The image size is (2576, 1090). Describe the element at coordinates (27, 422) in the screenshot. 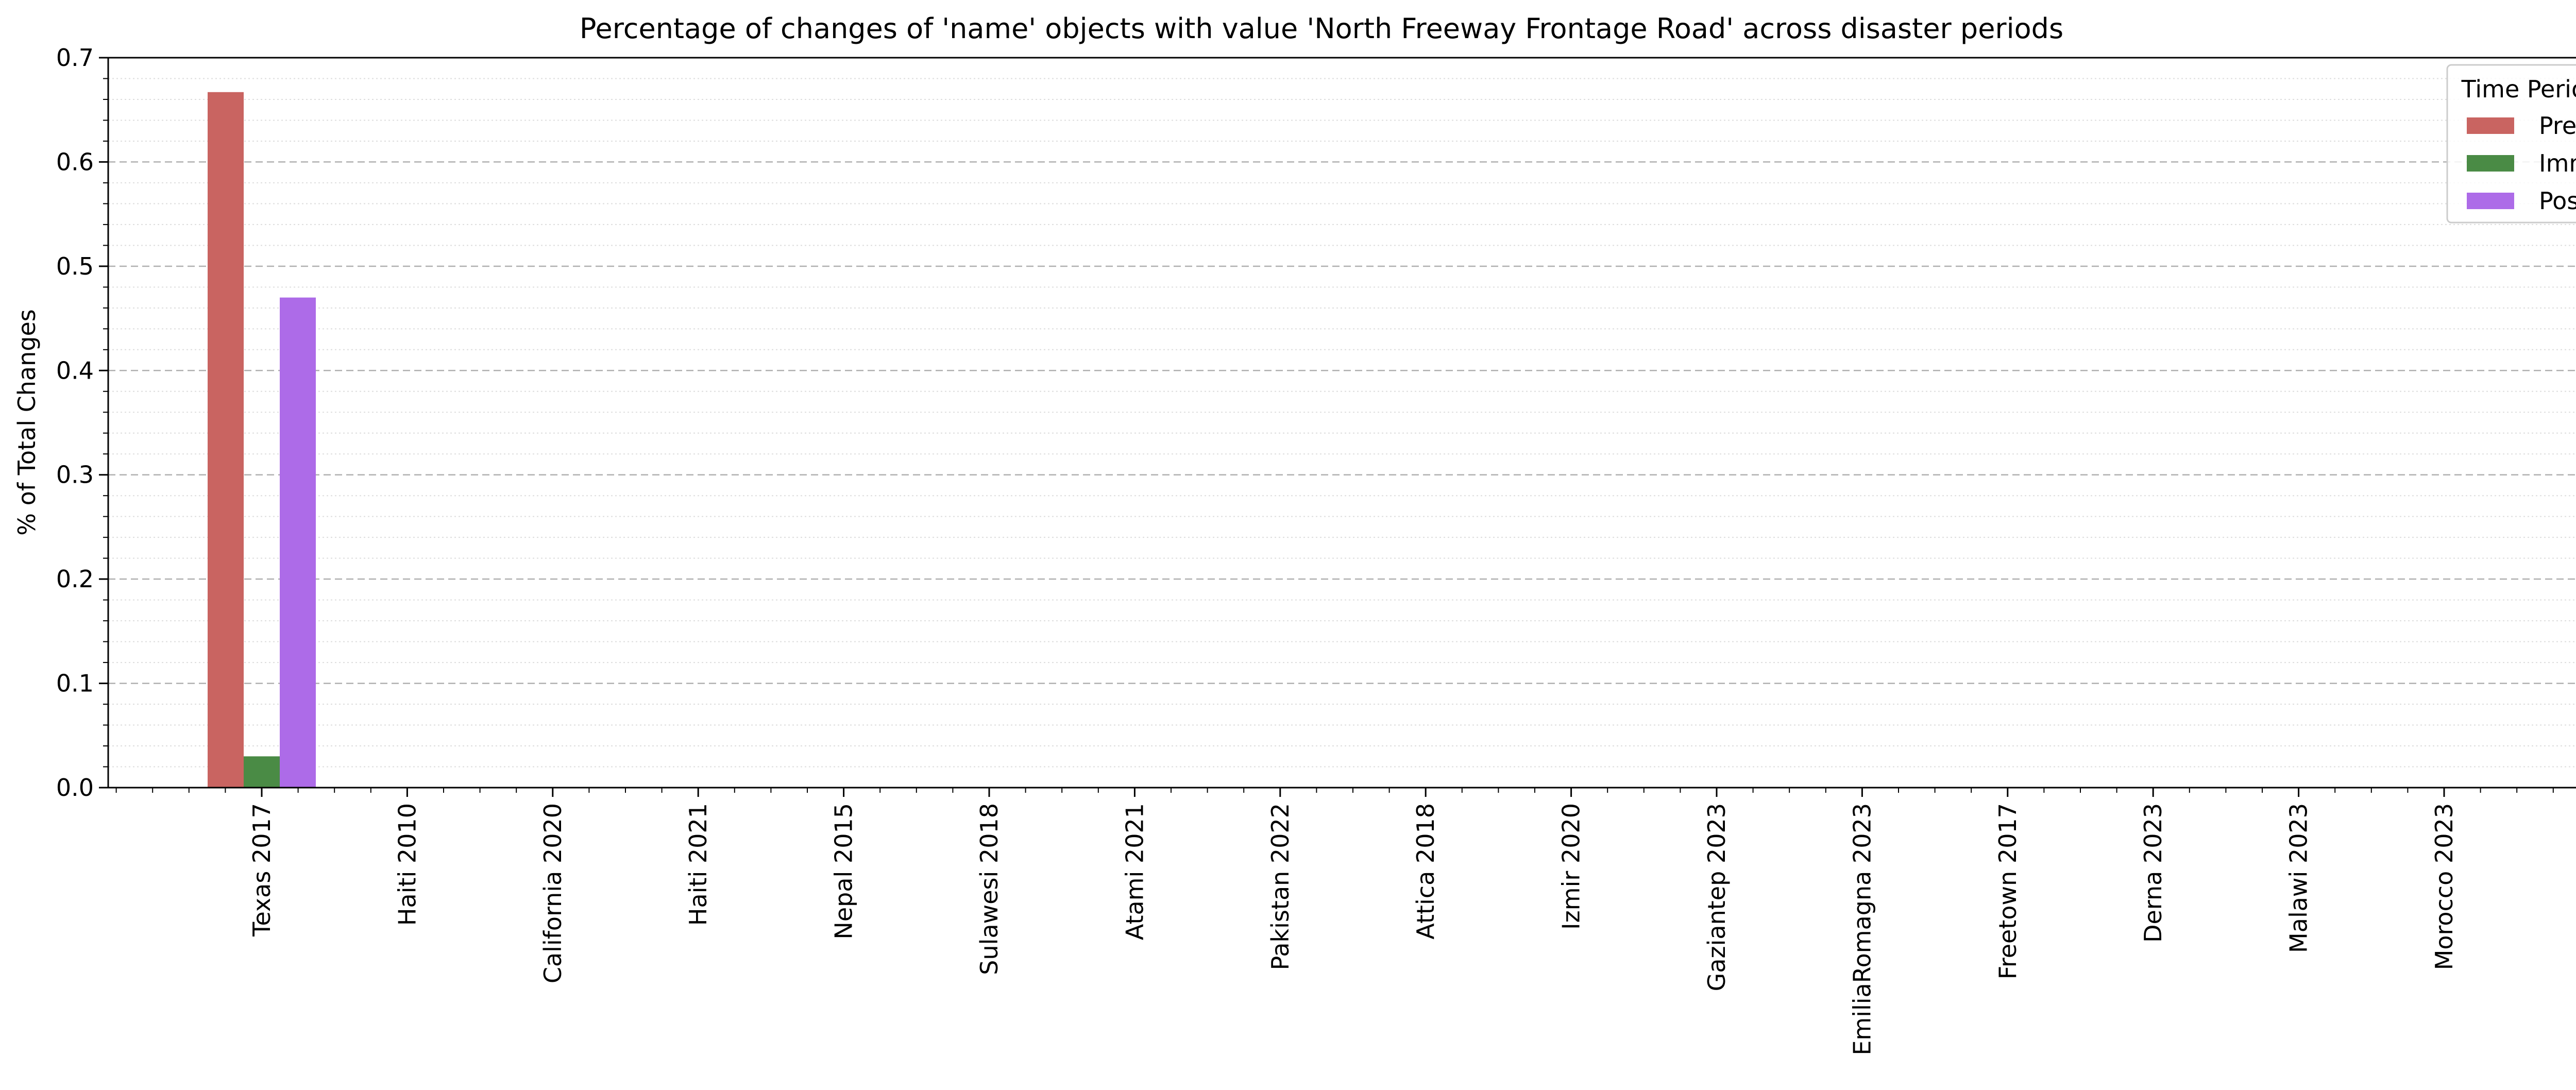

I see `y-axis-label: % of Total Changes` at that location.